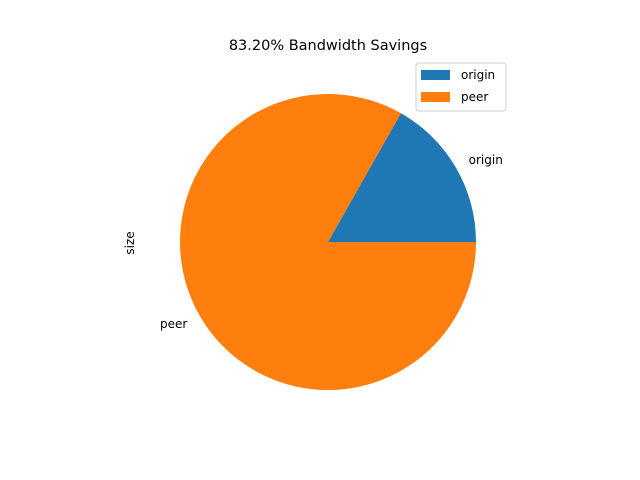  I want to click on pie-label-origin: origin, so click(486, 160).